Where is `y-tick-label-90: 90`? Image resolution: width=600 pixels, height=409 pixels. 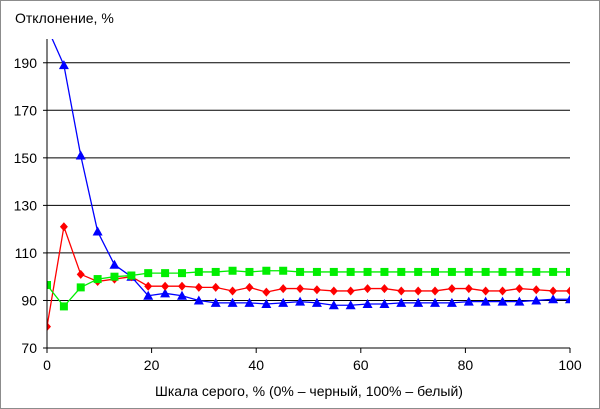
y-tick-label-90: 90 is located at coordinates (29, 300).